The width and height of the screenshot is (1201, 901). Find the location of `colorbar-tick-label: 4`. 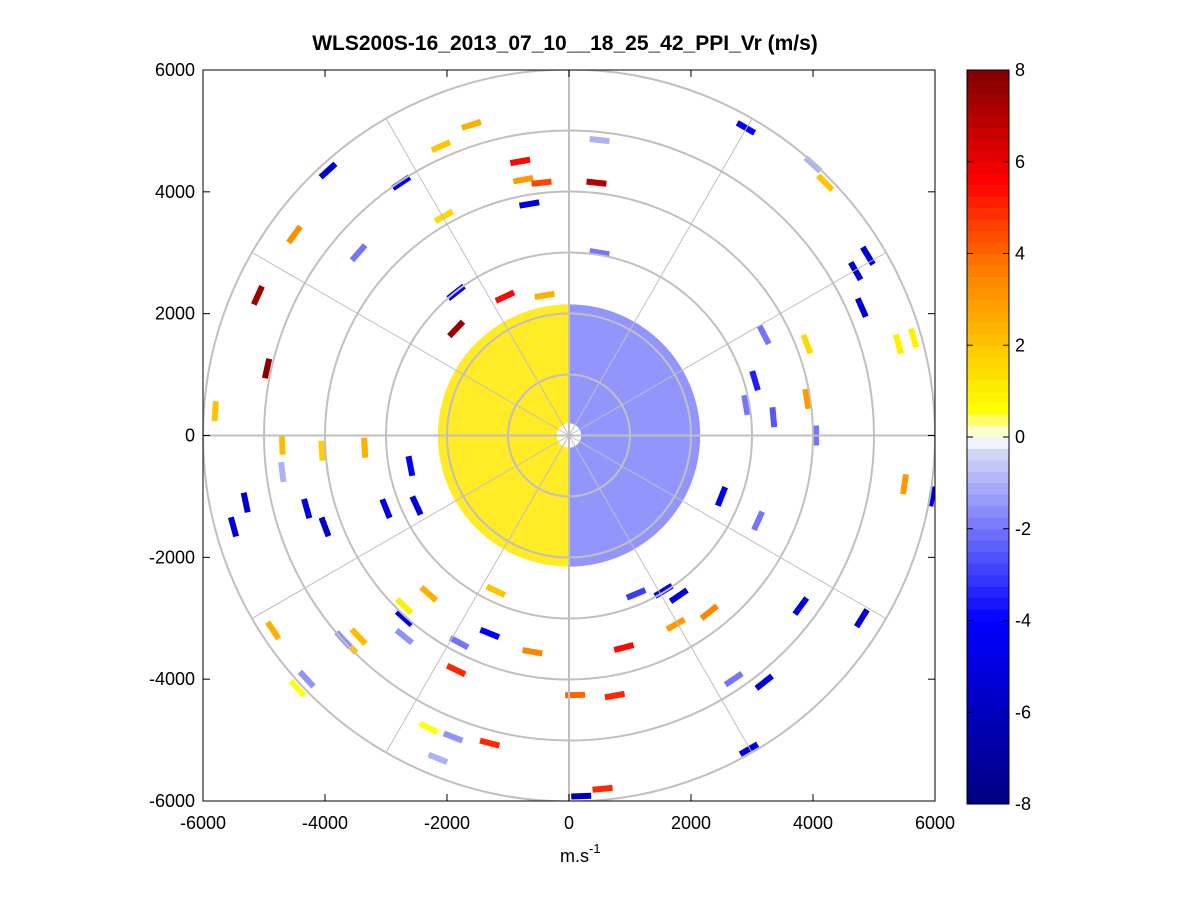

colorbar-tick-label: 4 is located at coordinates (1020, 254).